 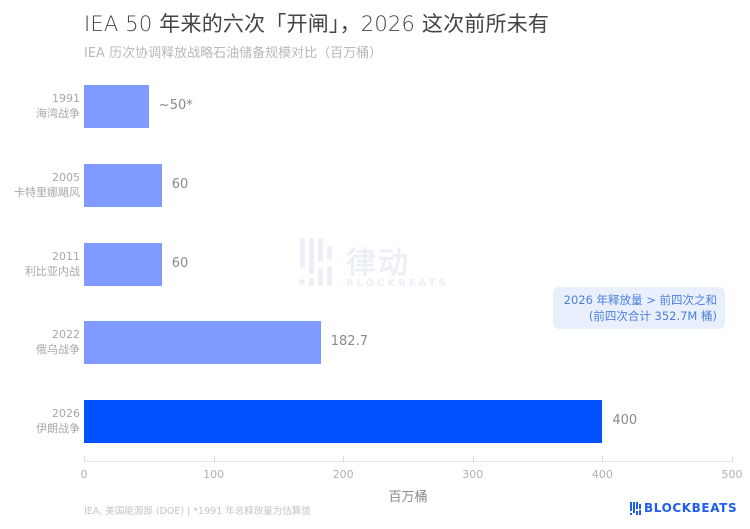 What do you see at coordinates (397, 283) in the screenshot?
I see `watermark-sub: BLOCKBEATS` at bounding box center [397, 283].